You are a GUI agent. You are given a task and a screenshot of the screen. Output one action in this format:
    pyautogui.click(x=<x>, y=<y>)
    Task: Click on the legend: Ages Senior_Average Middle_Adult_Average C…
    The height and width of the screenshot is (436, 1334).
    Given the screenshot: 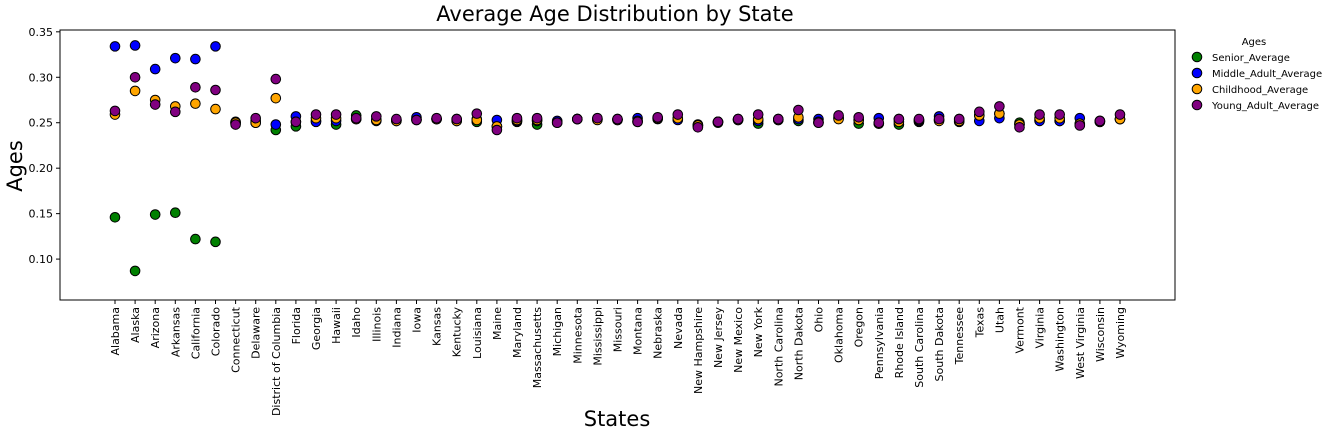 What is the action you would take?
    pyautogui.click(x=1256, y=74)
    